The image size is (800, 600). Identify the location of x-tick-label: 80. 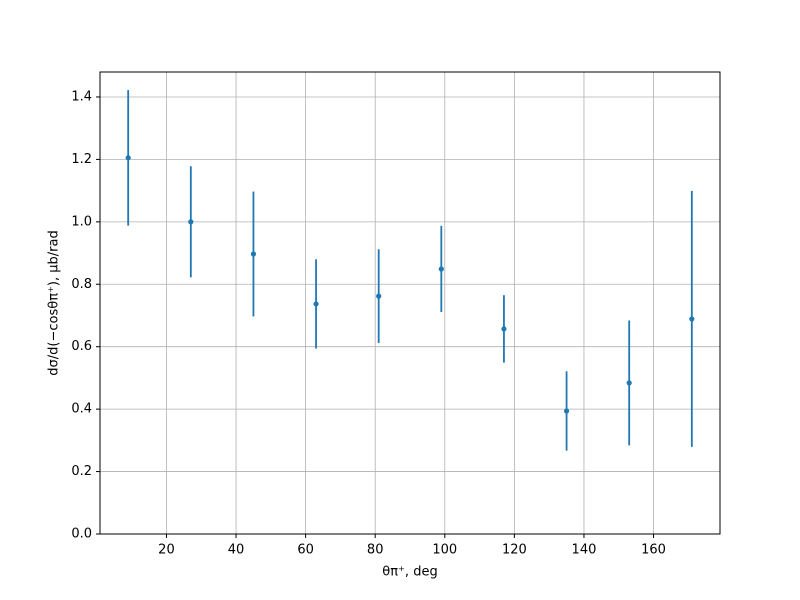
(375, 550).